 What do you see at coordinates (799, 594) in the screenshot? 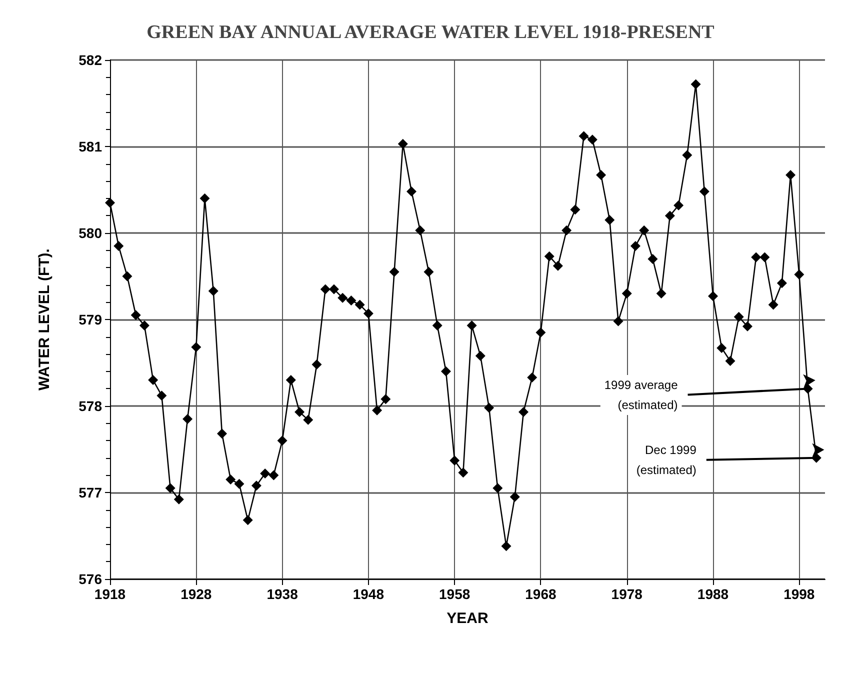
I see `x-tick-label: 1998` at bounding box center [799, 594].